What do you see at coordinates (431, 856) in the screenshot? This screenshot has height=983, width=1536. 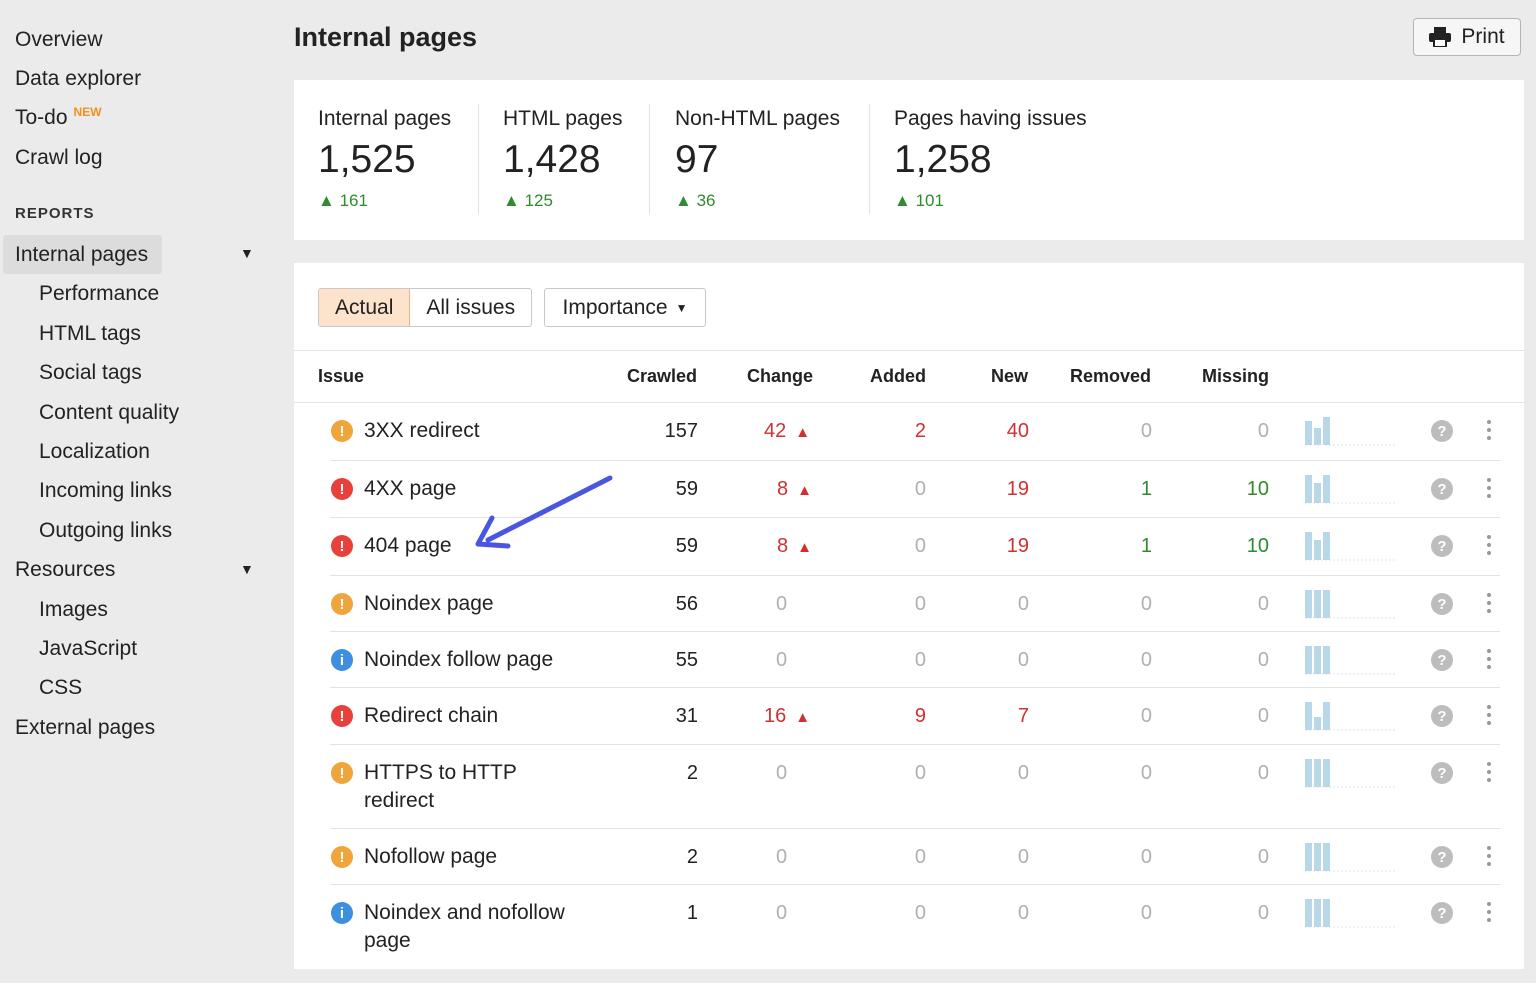 I see `issue-name: Nofollow page` at bounding box center [431, 856].